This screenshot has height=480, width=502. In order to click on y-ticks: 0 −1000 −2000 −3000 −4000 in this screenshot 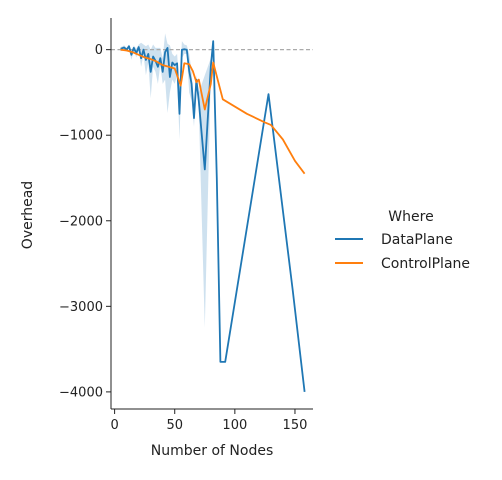, I will do `click(85, 221)`.